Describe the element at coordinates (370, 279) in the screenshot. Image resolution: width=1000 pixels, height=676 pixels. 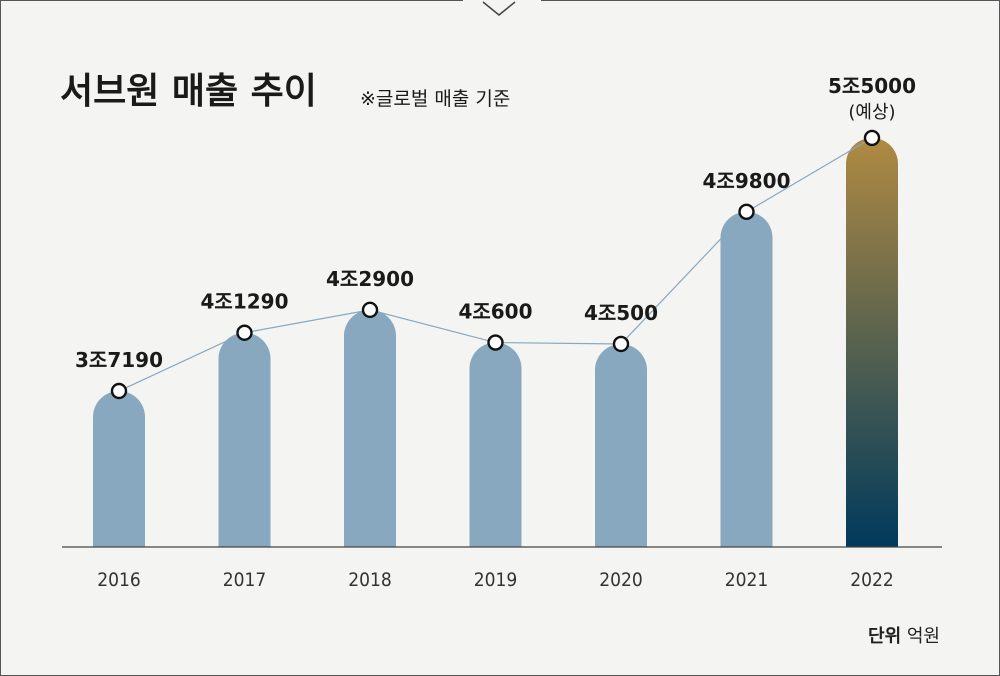
I see `value-label: 4조2900` at that location.